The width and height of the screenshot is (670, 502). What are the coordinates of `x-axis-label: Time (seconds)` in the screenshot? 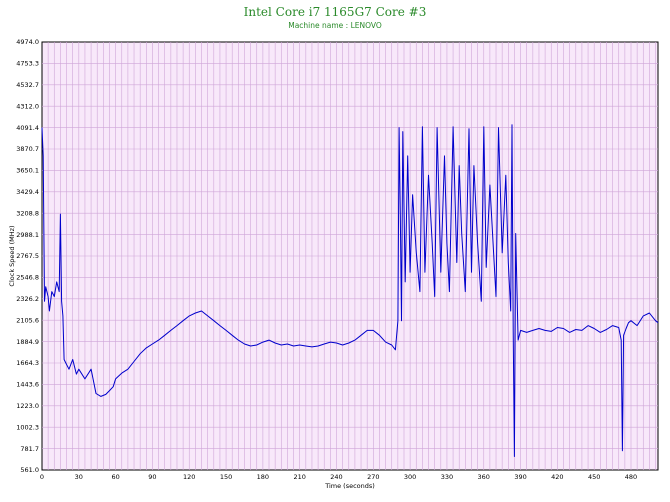 It's located at (349, 486).